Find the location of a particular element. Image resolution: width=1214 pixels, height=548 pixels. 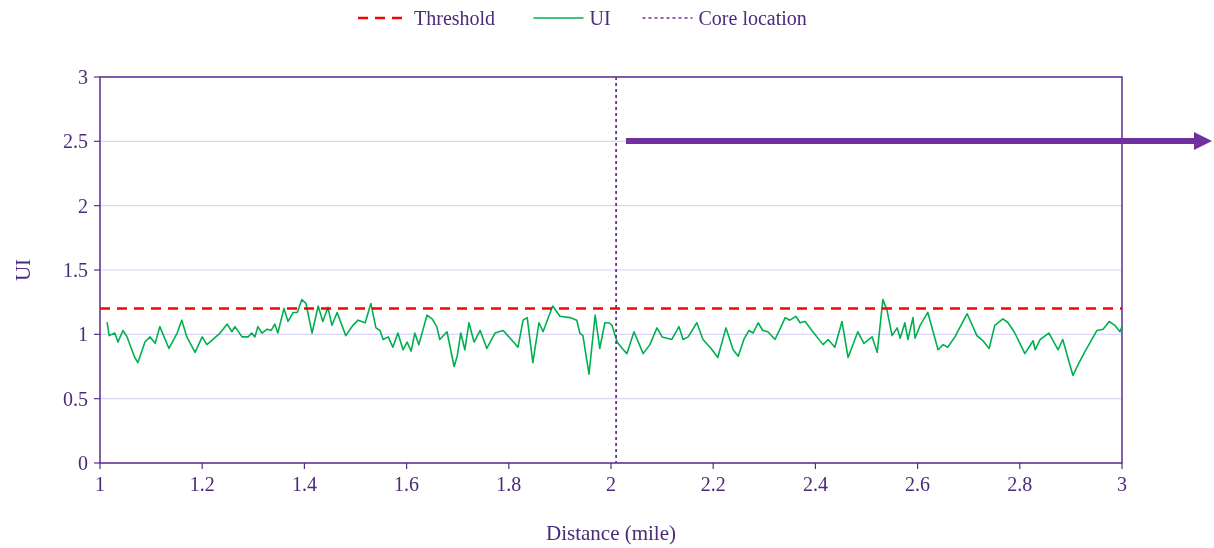

x-tick-label: 2.2 is located at coordinates (713, 484).